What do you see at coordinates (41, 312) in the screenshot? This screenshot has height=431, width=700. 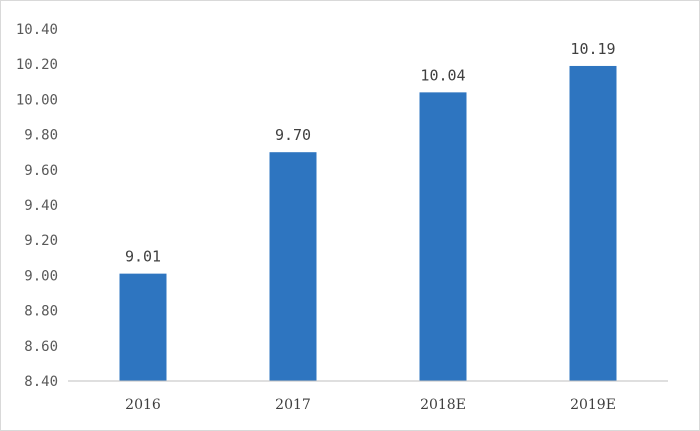 I see `y-tick-label: 8.80` at bounding box center [41, 312].